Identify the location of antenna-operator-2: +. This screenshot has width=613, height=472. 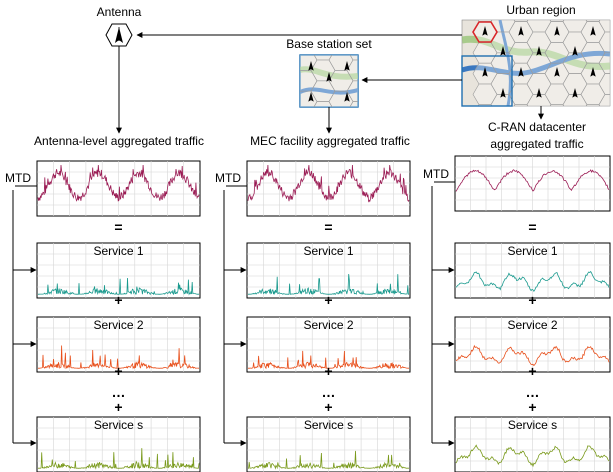
(118, 371).